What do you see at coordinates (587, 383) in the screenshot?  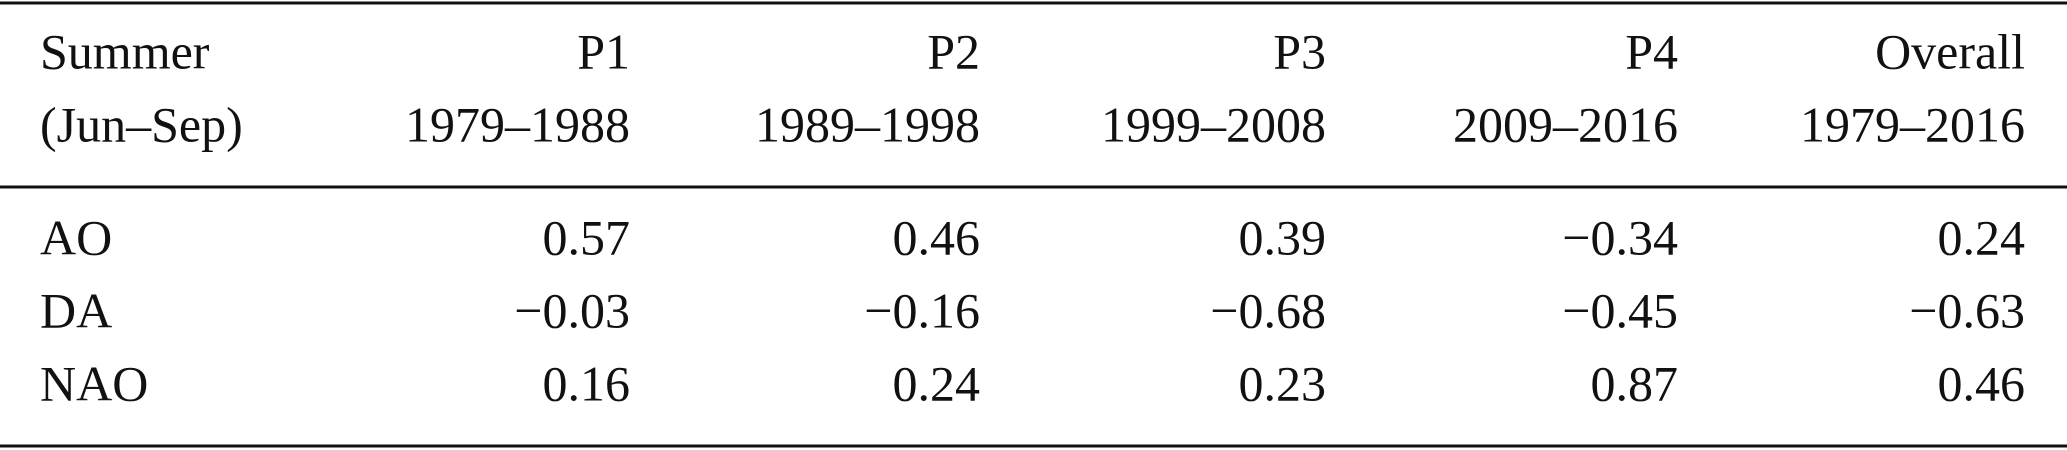 I see `table-cell: 0.16` at bounding box center [587, 383].